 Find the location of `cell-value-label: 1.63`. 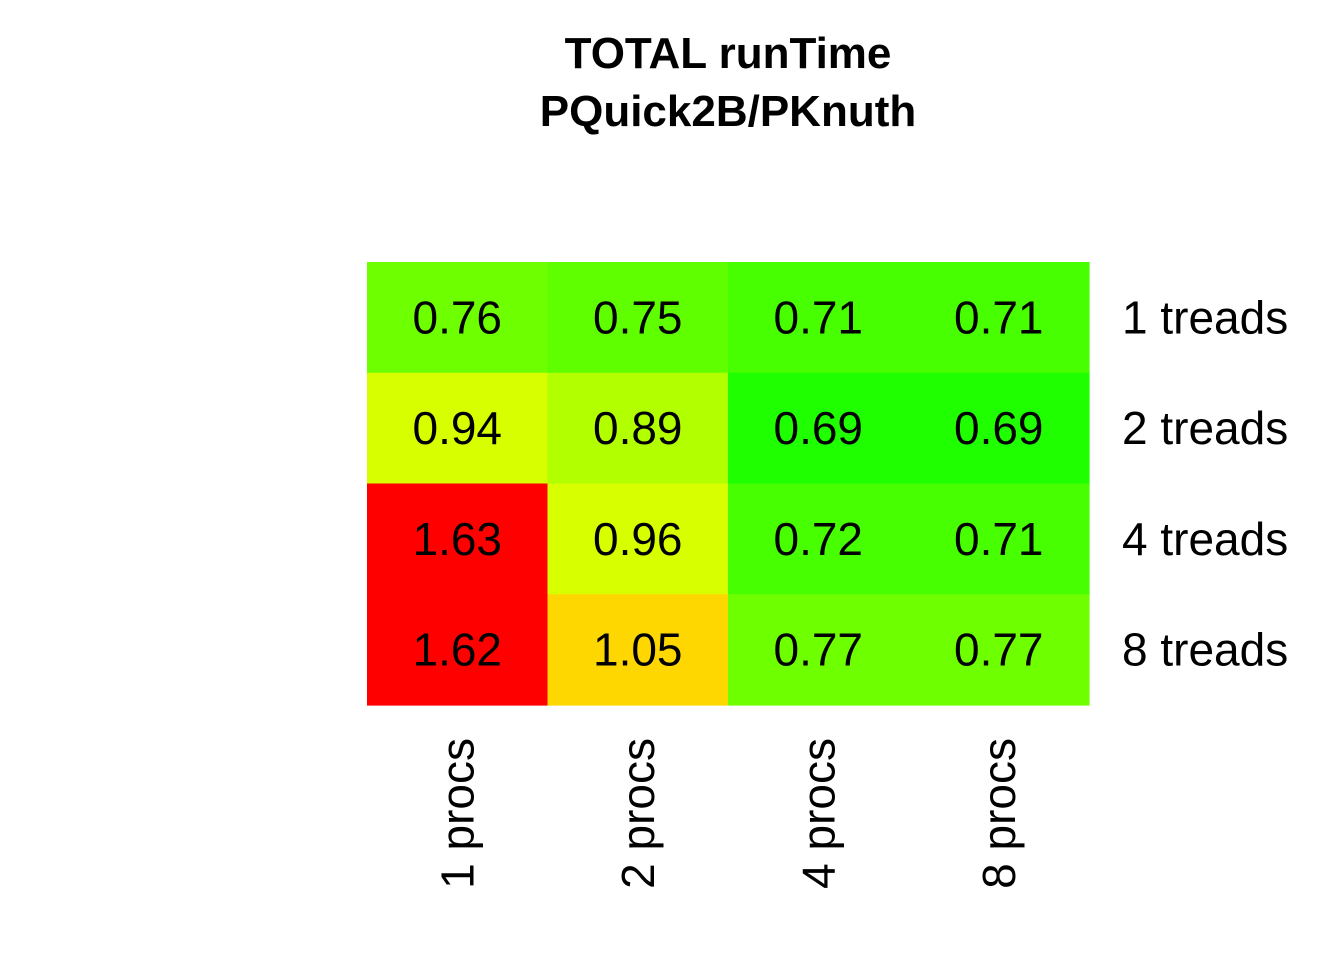

cell-value-label: 1.63 is located at coordinates (457, 539).